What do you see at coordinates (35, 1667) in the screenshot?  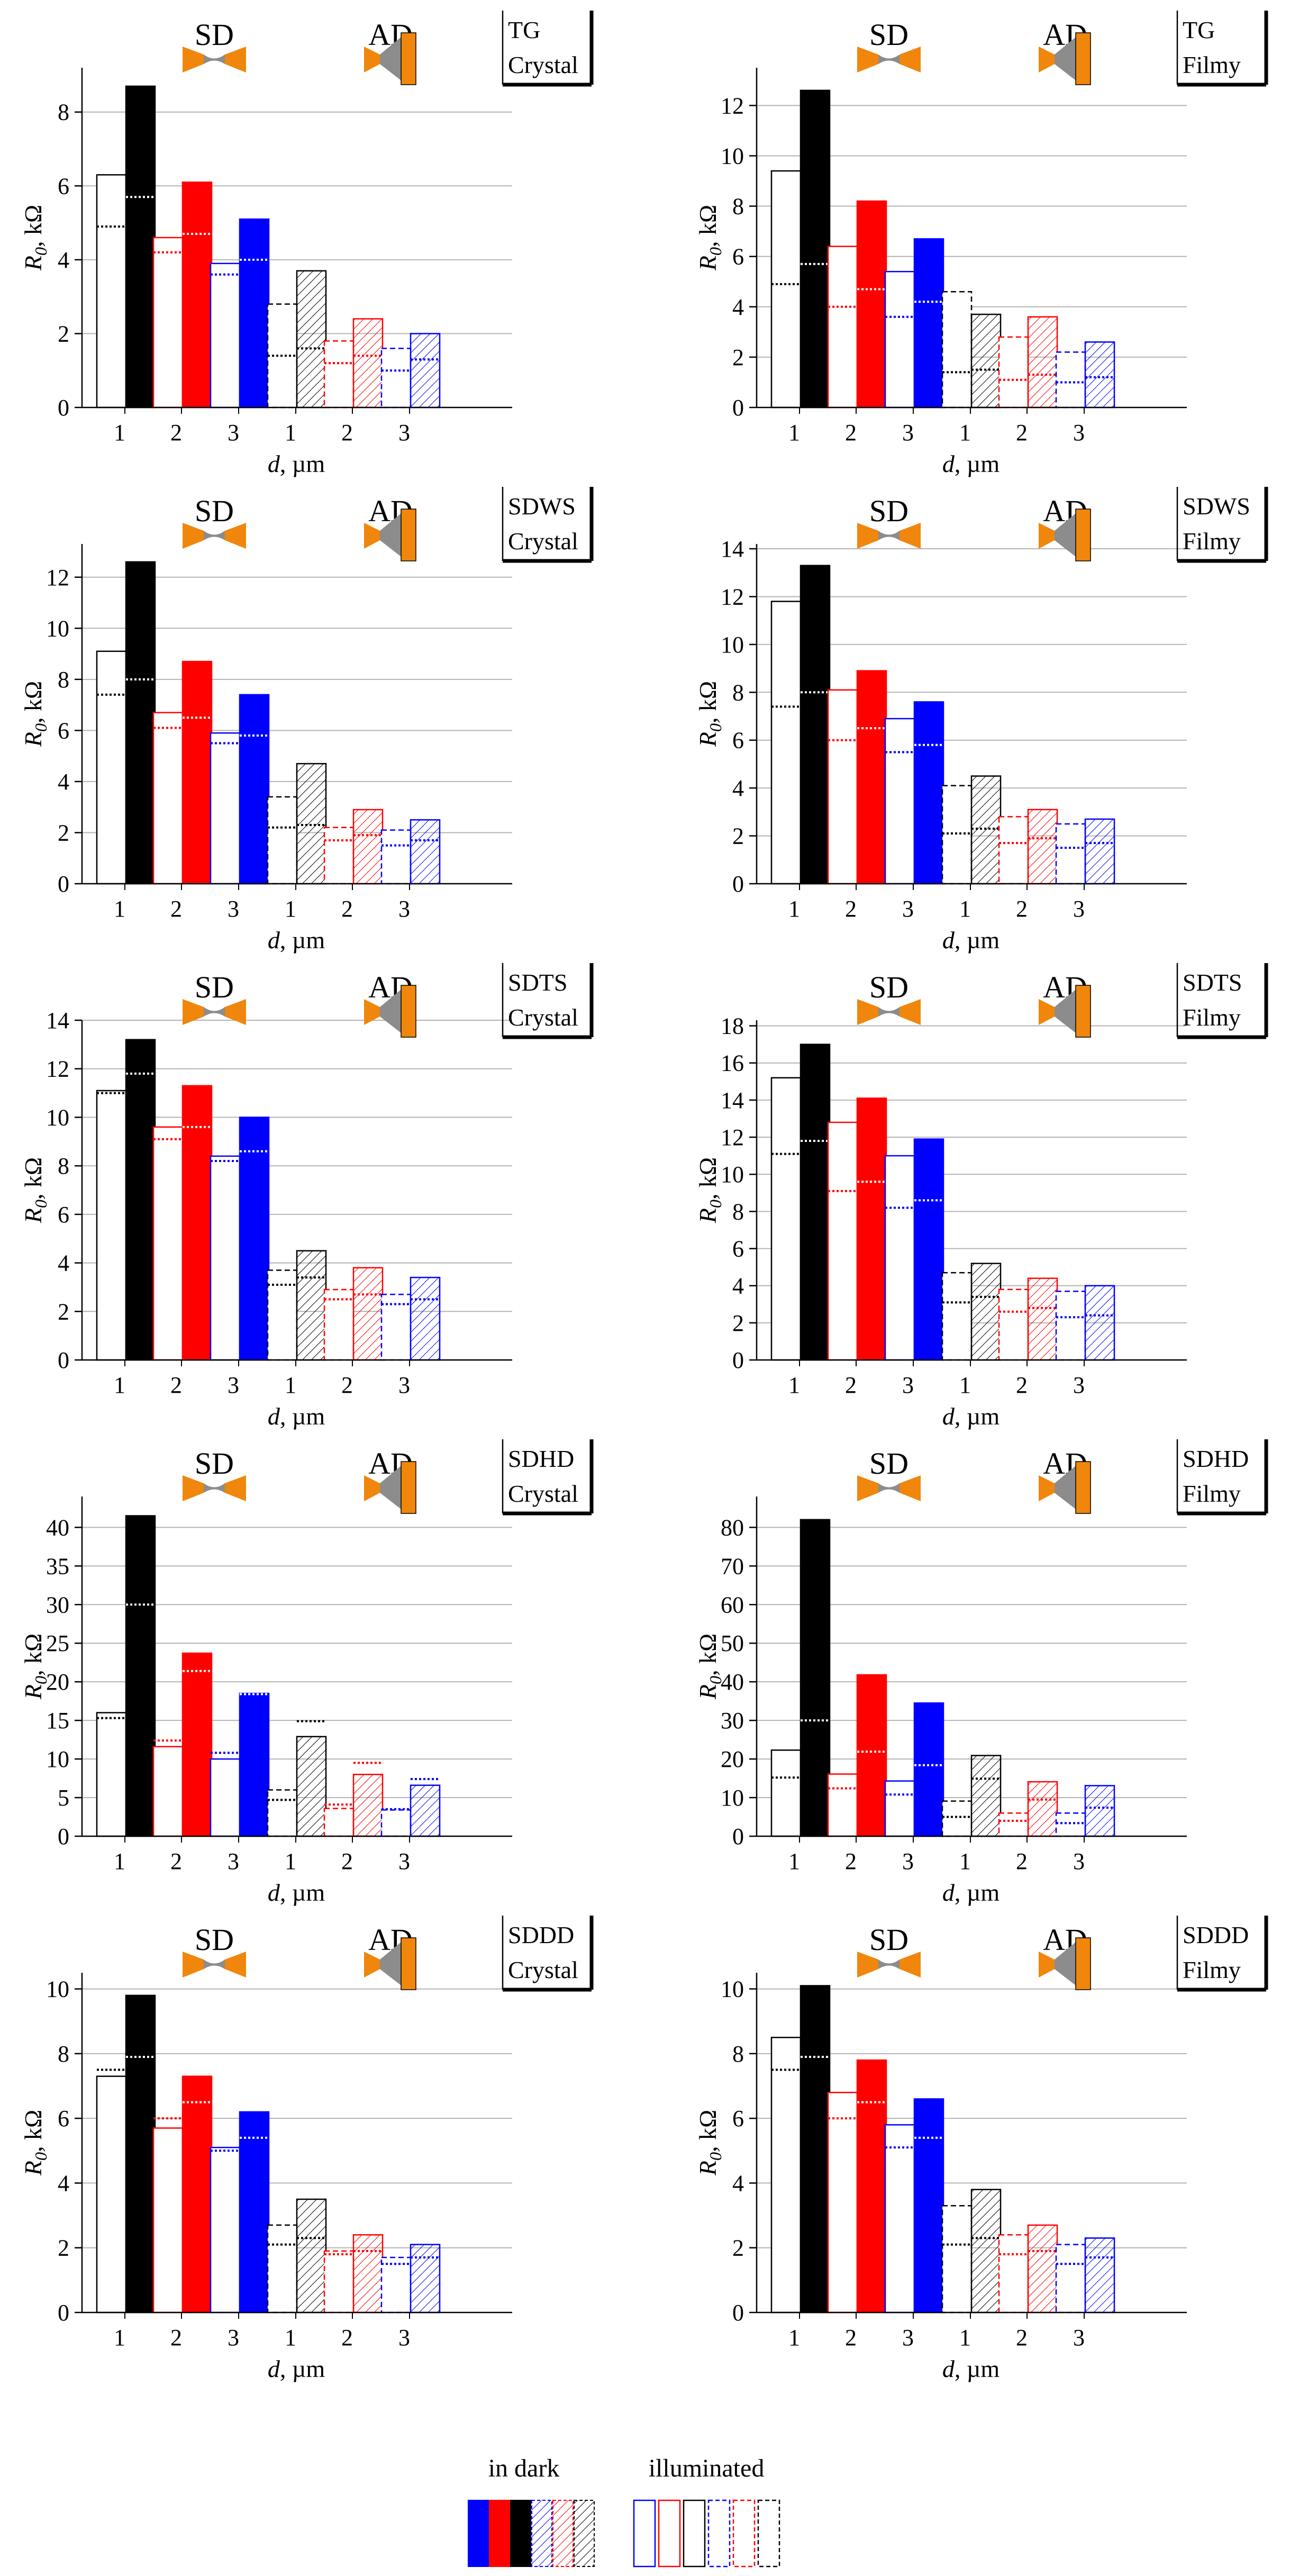 I see `y-axis-label: R0, kΩ` at bounding box center [35, 1667].